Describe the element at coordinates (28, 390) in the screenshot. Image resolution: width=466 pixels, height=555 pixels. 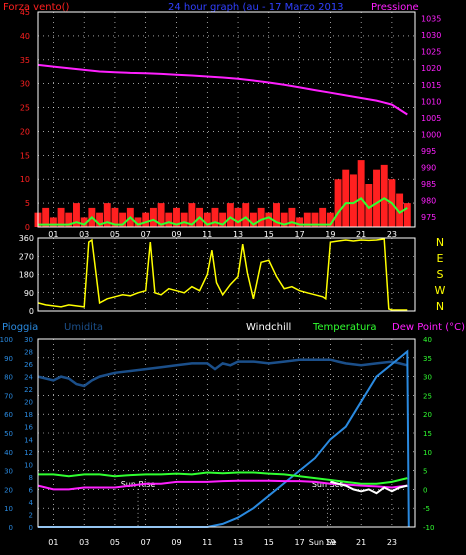
I see `p3-rain-tick: 22` at that location.